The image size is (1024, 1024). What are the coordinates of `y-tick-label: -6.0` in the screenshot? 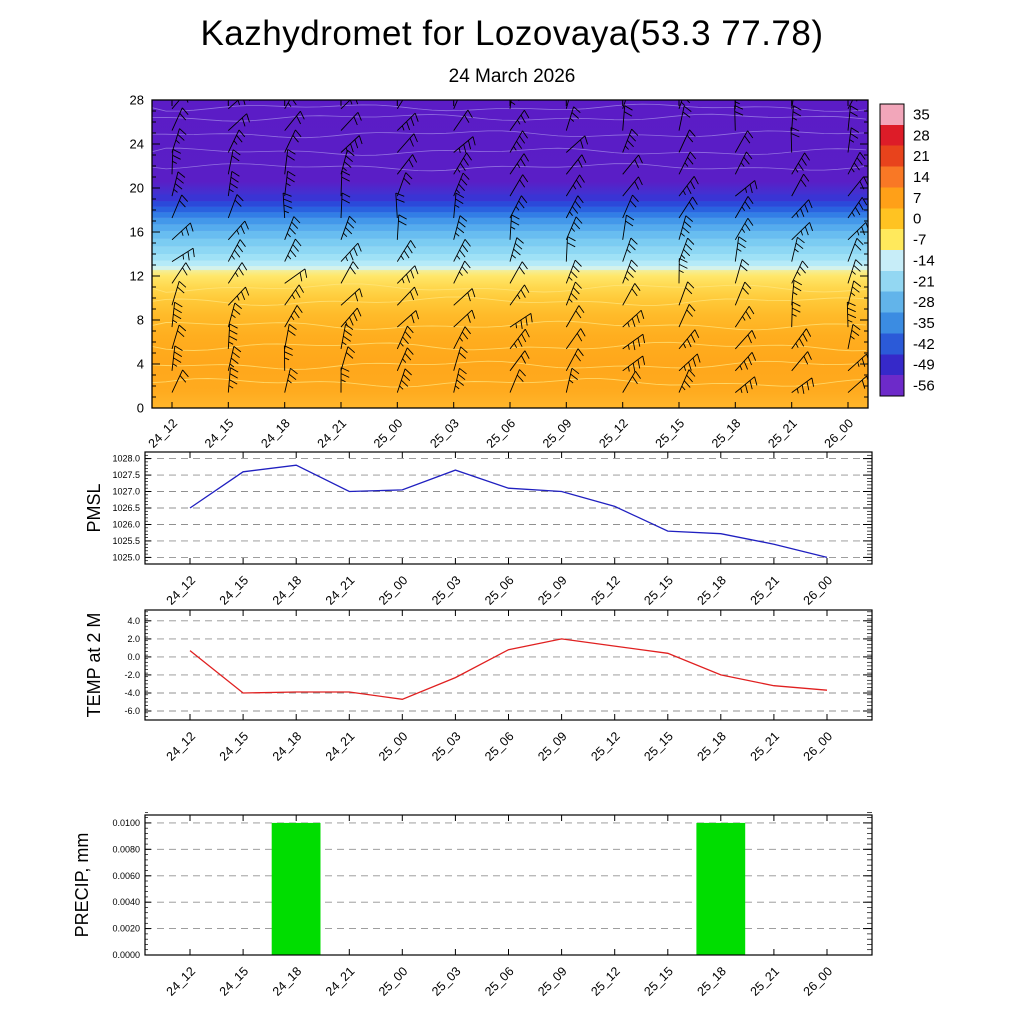 It's located at (132, 711).